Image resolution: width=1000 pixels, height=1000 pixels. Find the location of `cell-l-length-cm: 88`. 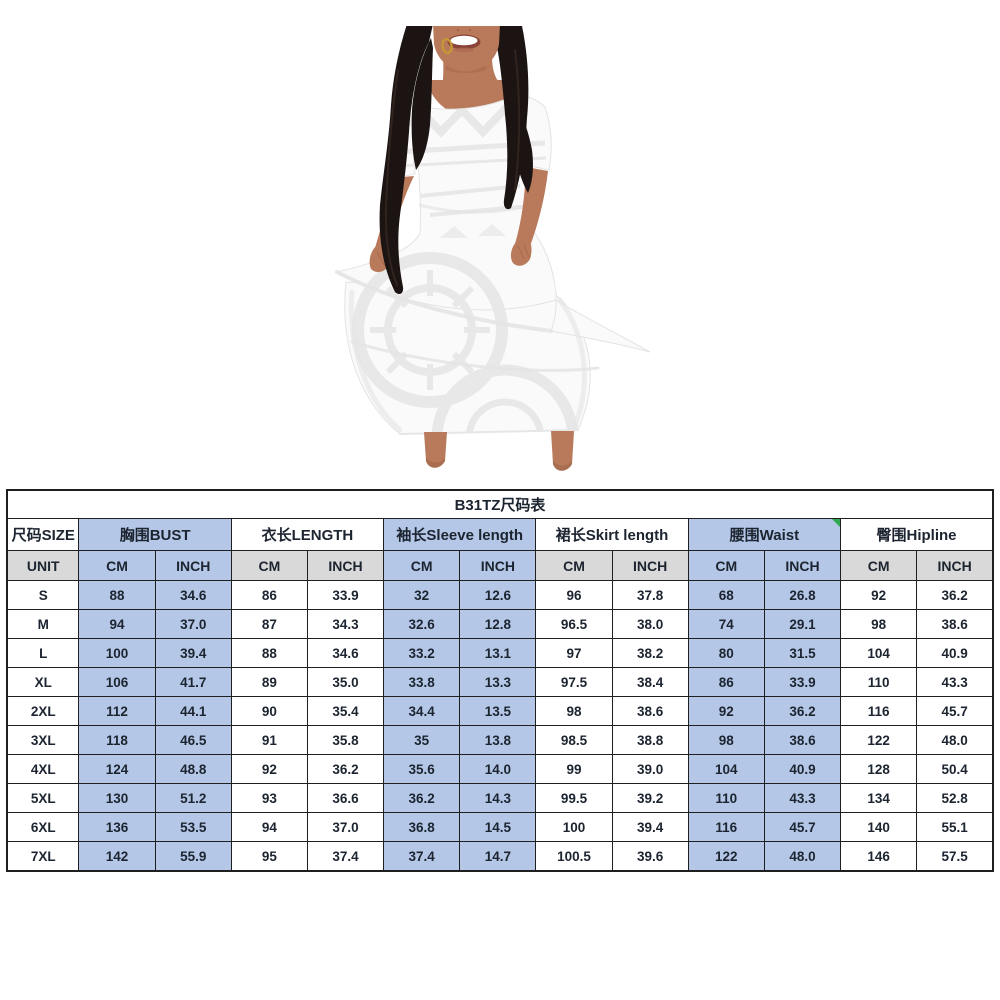

cell-l-length-cm: 88 is located at coordinates (269, 653).